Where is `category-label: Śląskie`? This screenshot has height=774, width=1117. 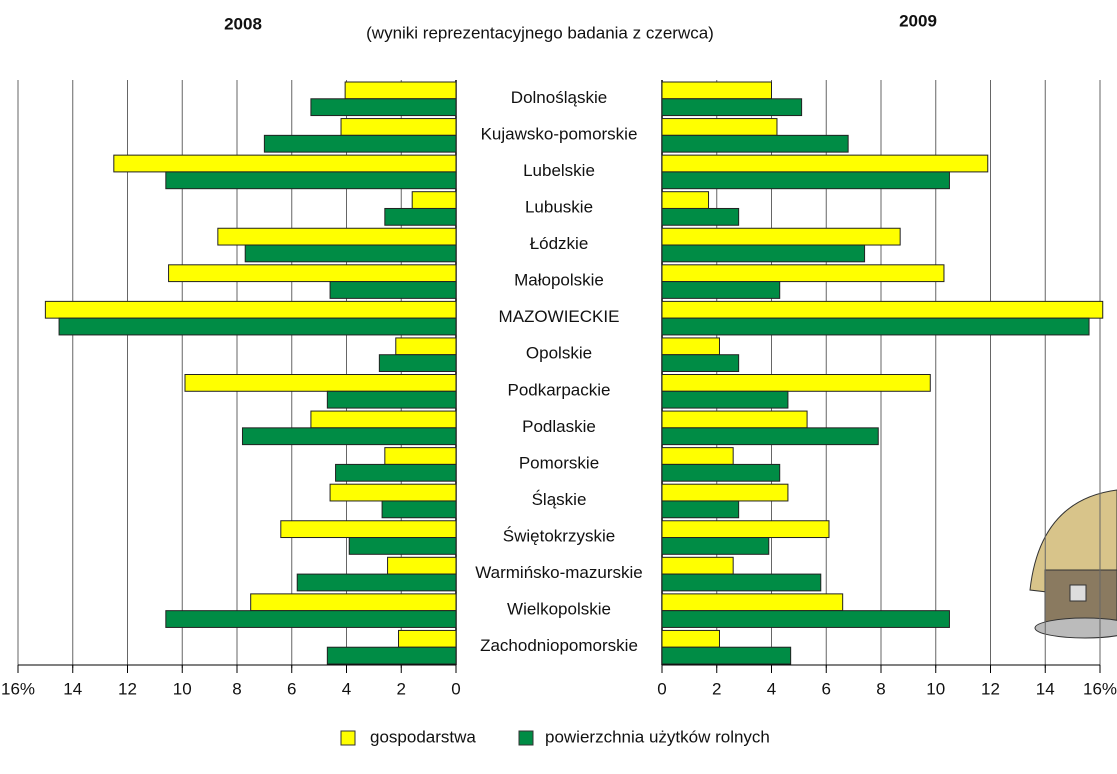
category-label: Śląskie is located at coordinates (559, 499).